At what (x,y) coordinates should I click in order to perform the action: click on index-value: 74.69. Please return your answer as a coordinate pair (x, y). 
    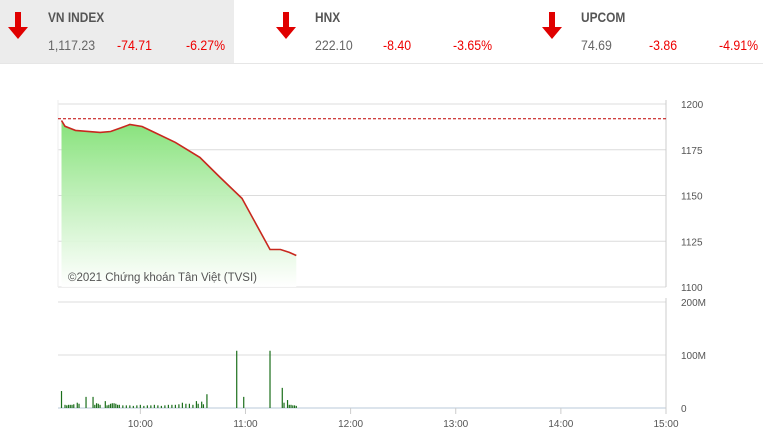
    Looking at the image, I should click on (596, 45).